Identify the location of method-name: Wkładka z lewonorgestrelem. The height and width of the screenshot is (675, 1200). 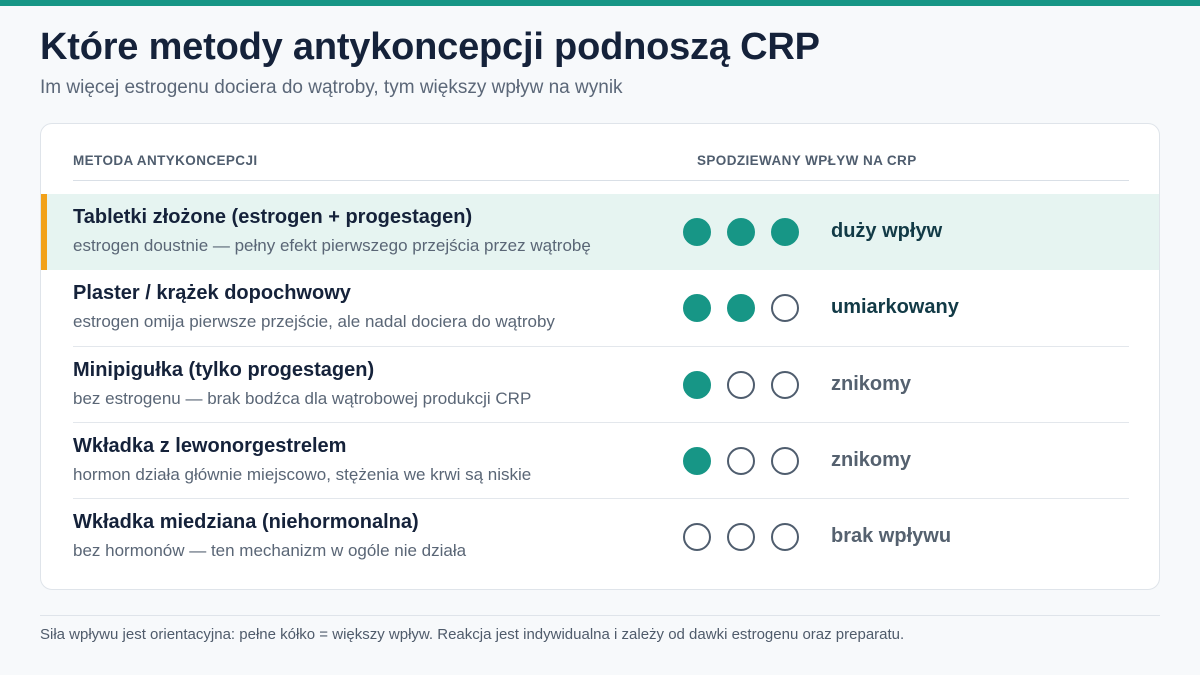
(210, 446).